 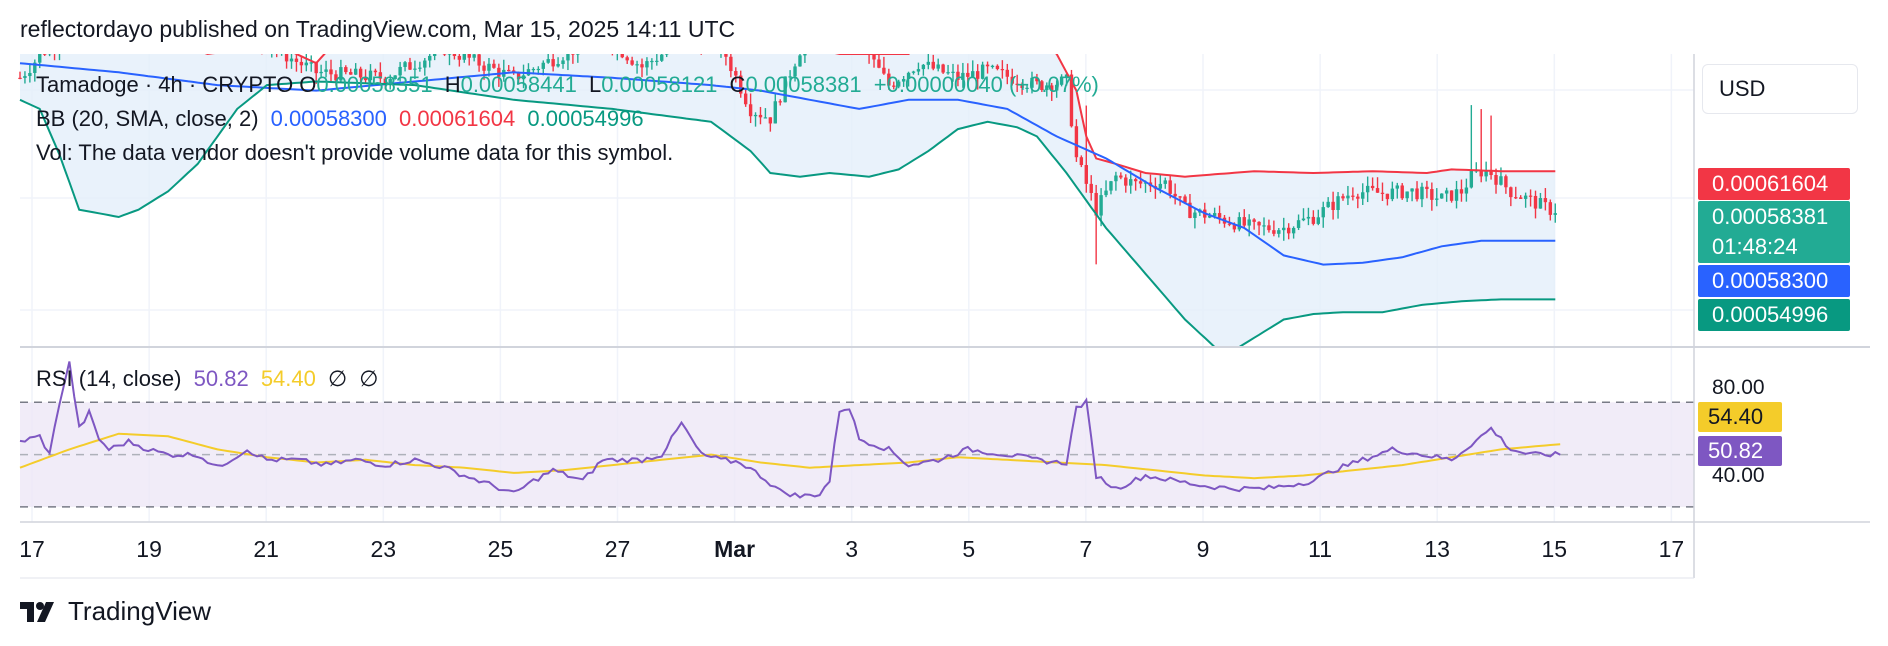 I want to click on bb-upper-line, so click(x=880, y=116).